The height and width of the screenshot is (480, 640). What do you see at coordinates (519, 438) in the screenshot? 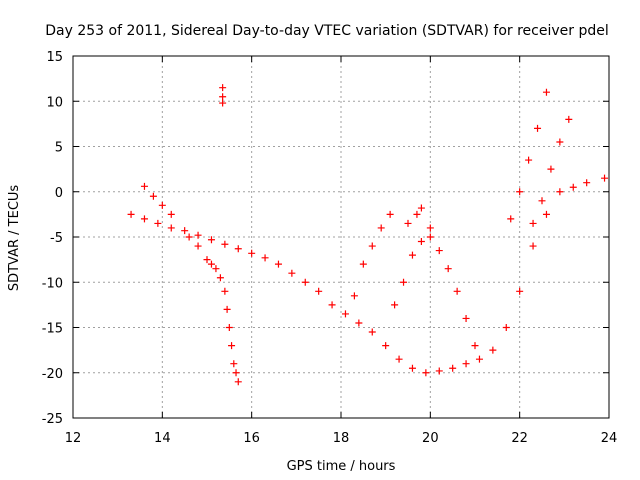
I see `x-tick-label: 22` at bounding box center [519, 438].